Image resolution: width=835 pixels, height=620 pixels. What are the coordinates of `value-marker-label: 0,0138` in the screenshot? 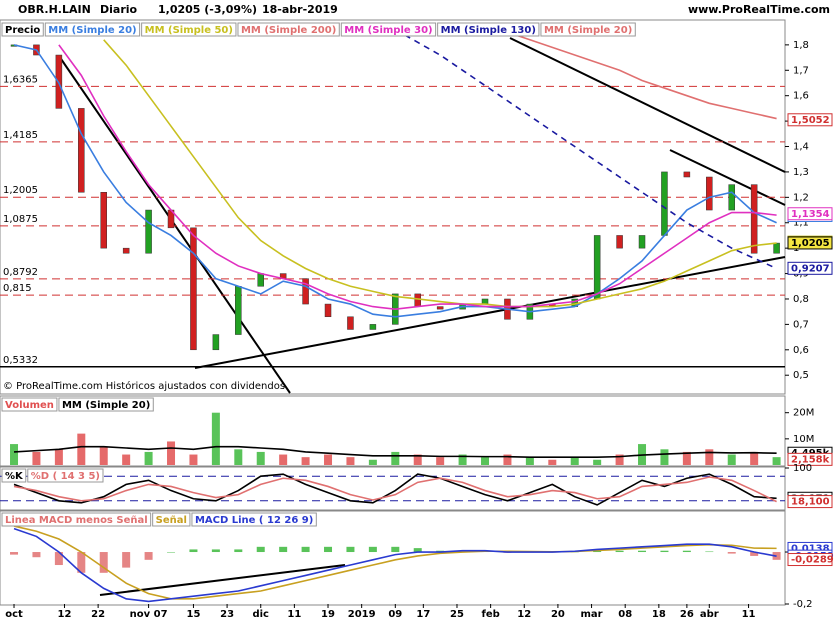 It's located at (810, 548).